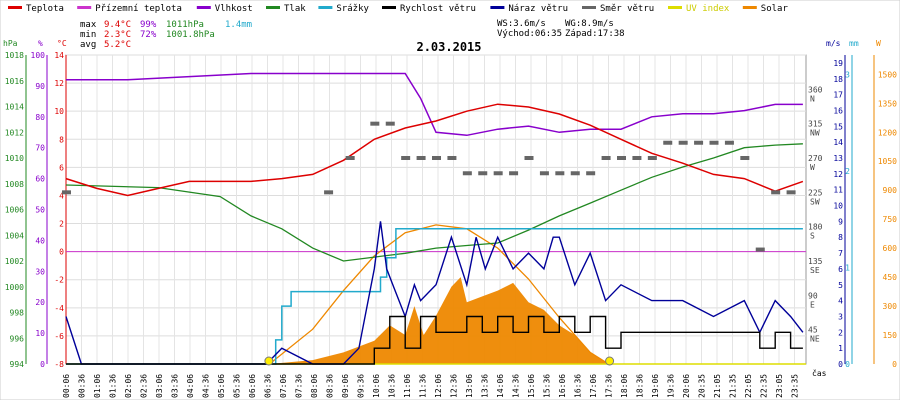 This screenshot has width=900, height=400. What do you see at coordinates (775, 9) in the screenshot?
I see `legend-label: Solar` at bounding box center [775, 9].